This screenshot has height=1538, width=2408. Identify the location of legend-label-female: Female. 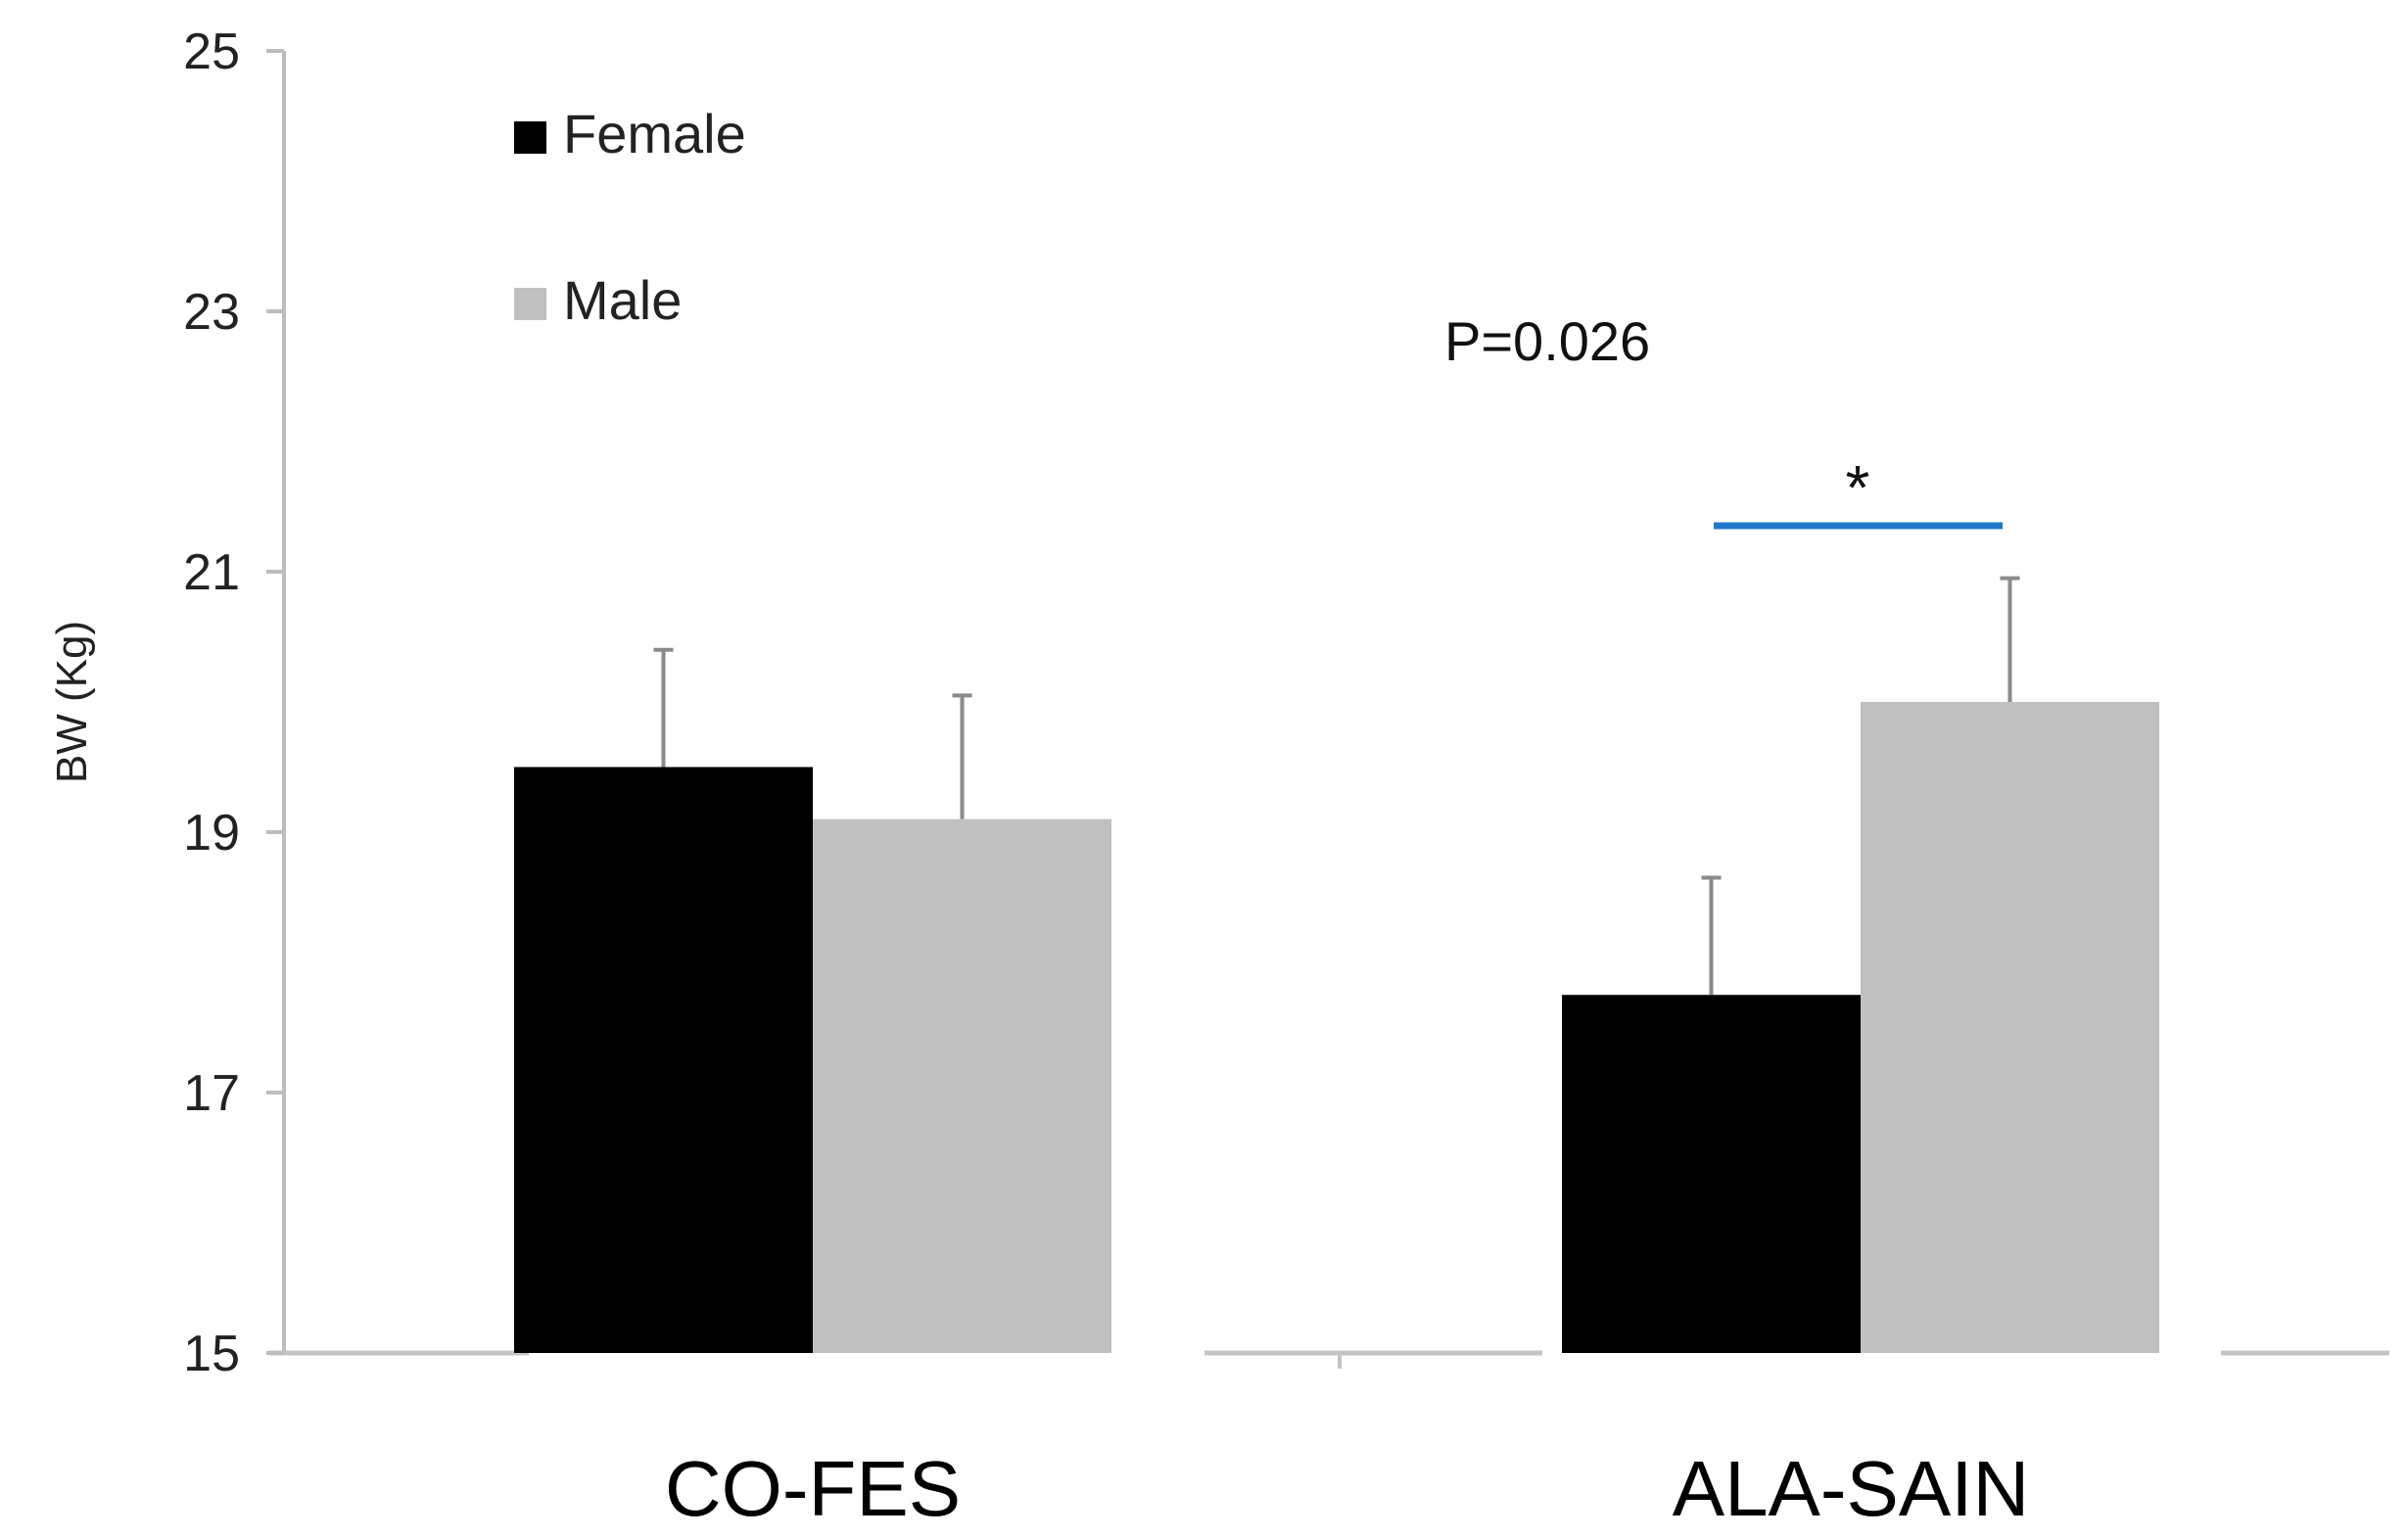
(655, 133).